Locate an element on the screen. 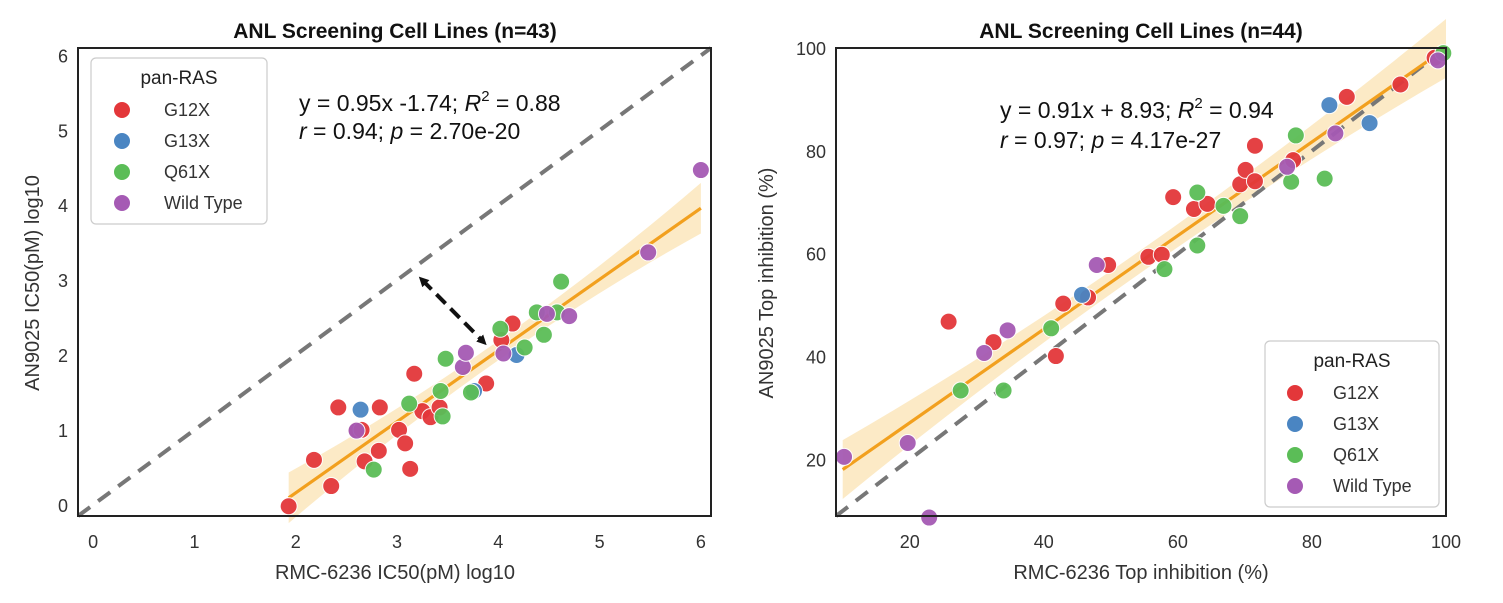  fit-equation: y = 0.91x + 8.93; R2 = 0.94 is located at coordinates (1137, 109).